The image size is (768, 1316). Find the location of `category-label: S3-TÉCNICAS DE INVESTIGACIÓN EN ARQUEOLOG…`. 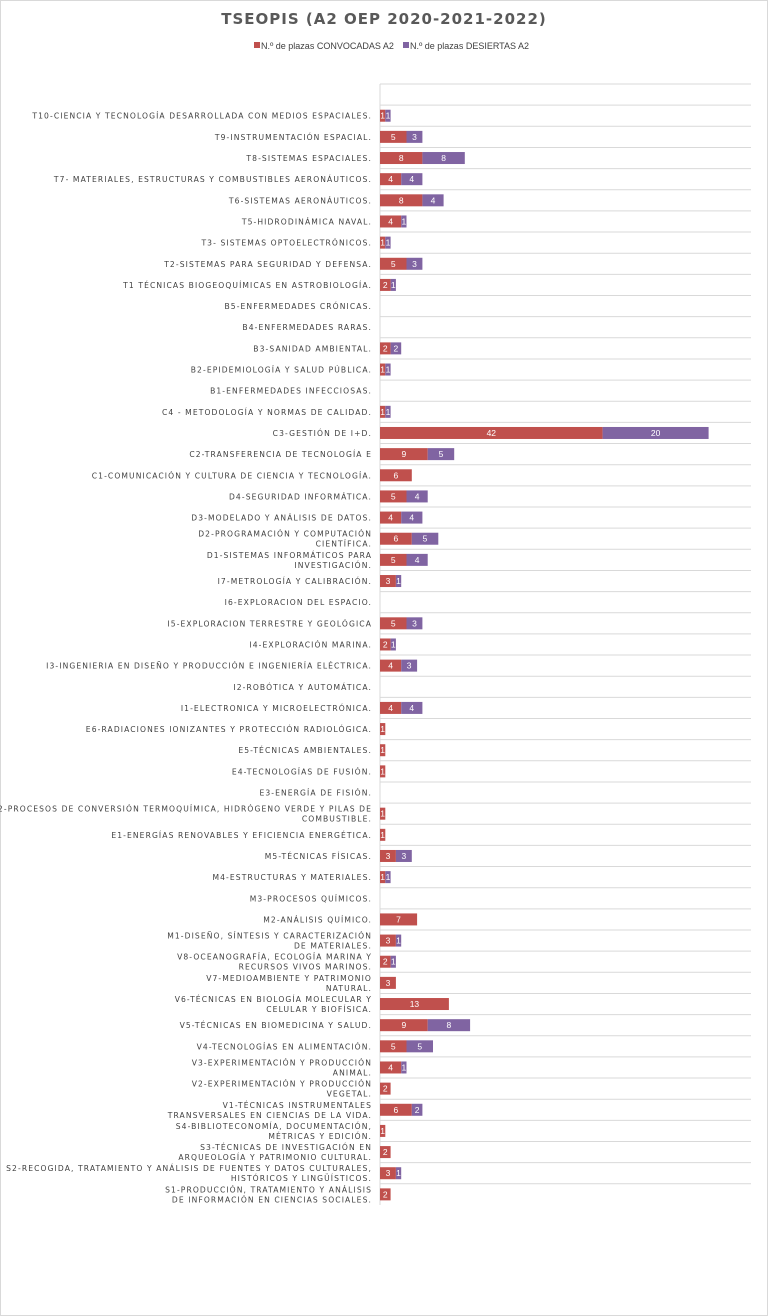

category-label: S3-TÉCNICAS DE INVESTIGACIÓN EN ARQUEOLOG… is located at coordinates (275, 1152).